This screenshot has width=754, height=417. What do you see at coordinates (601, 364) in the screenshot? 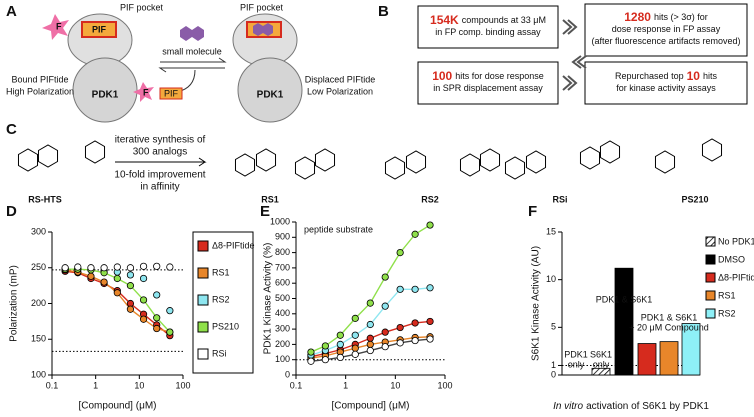
I see `group-label: only` at bounding box center [601, 364].